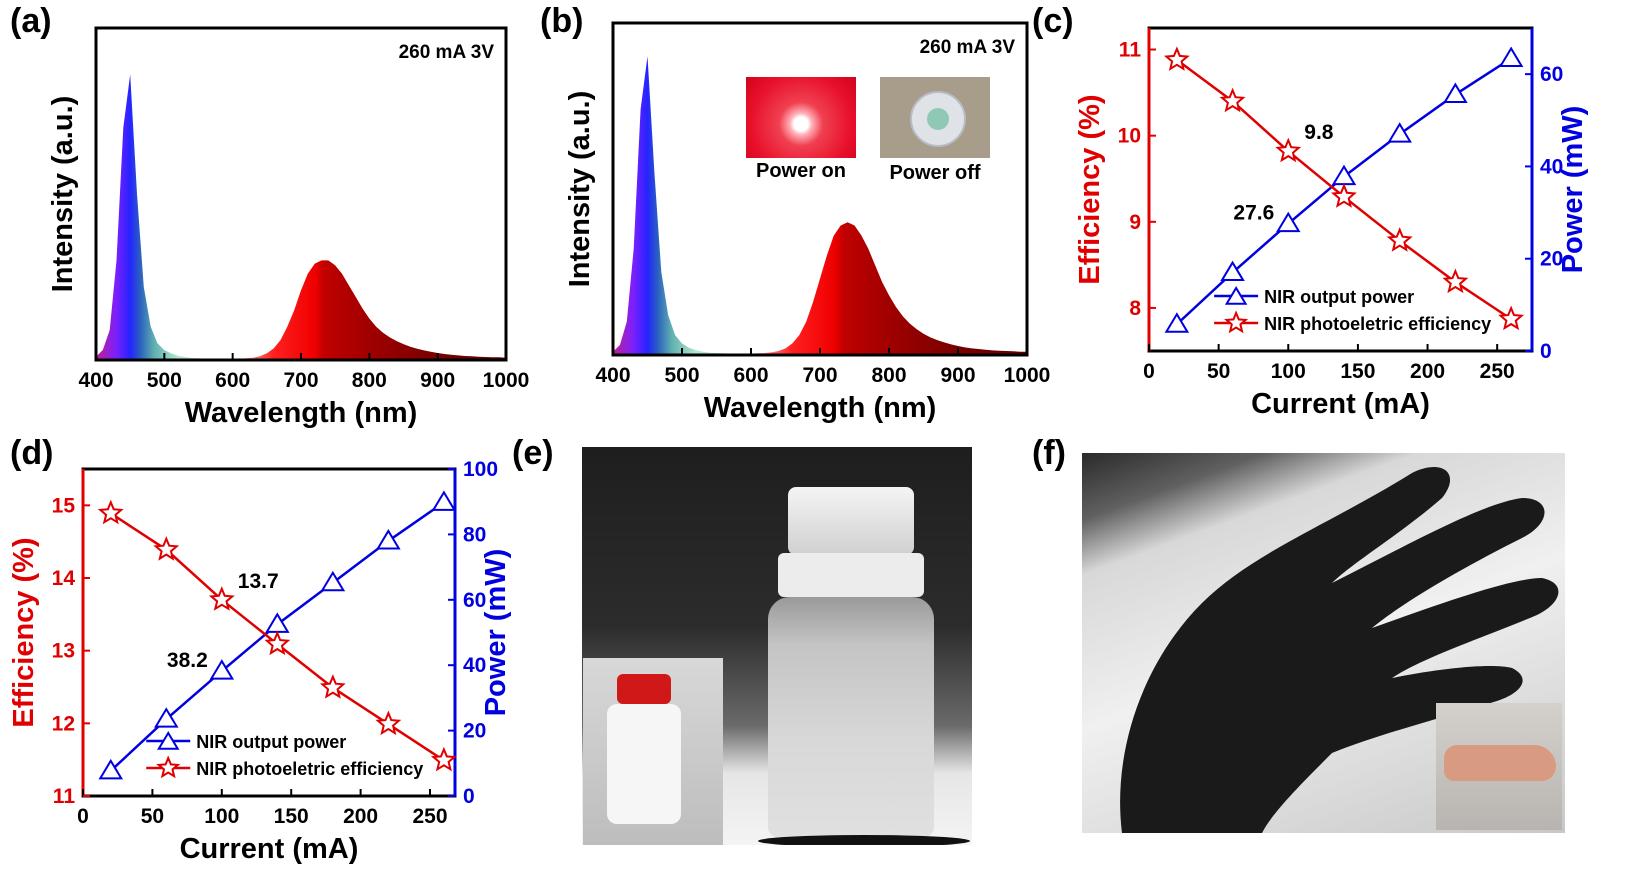  Describe the element at coordinates (31, 21) in the screenshot. I see `panel-label-a: (a)` at that location.